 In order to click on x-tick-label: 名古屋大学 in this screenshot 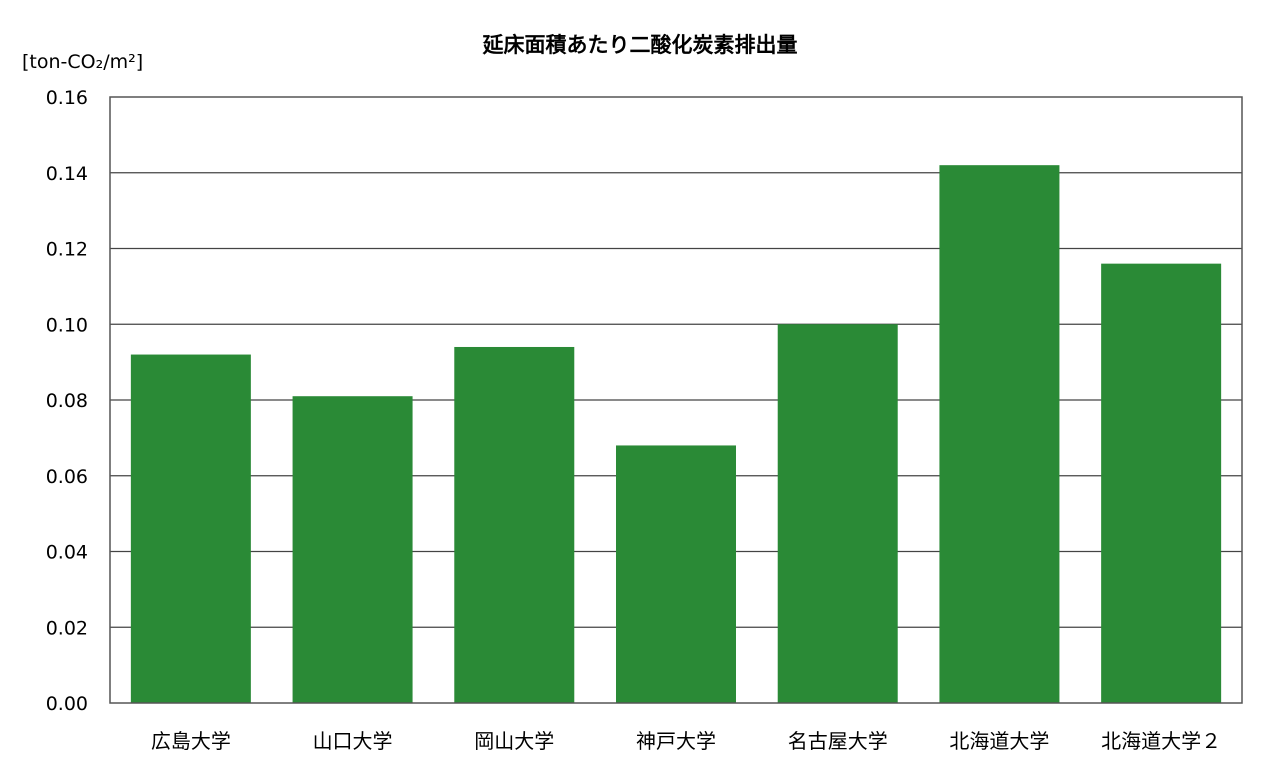, I will do `click(838, 741)`.